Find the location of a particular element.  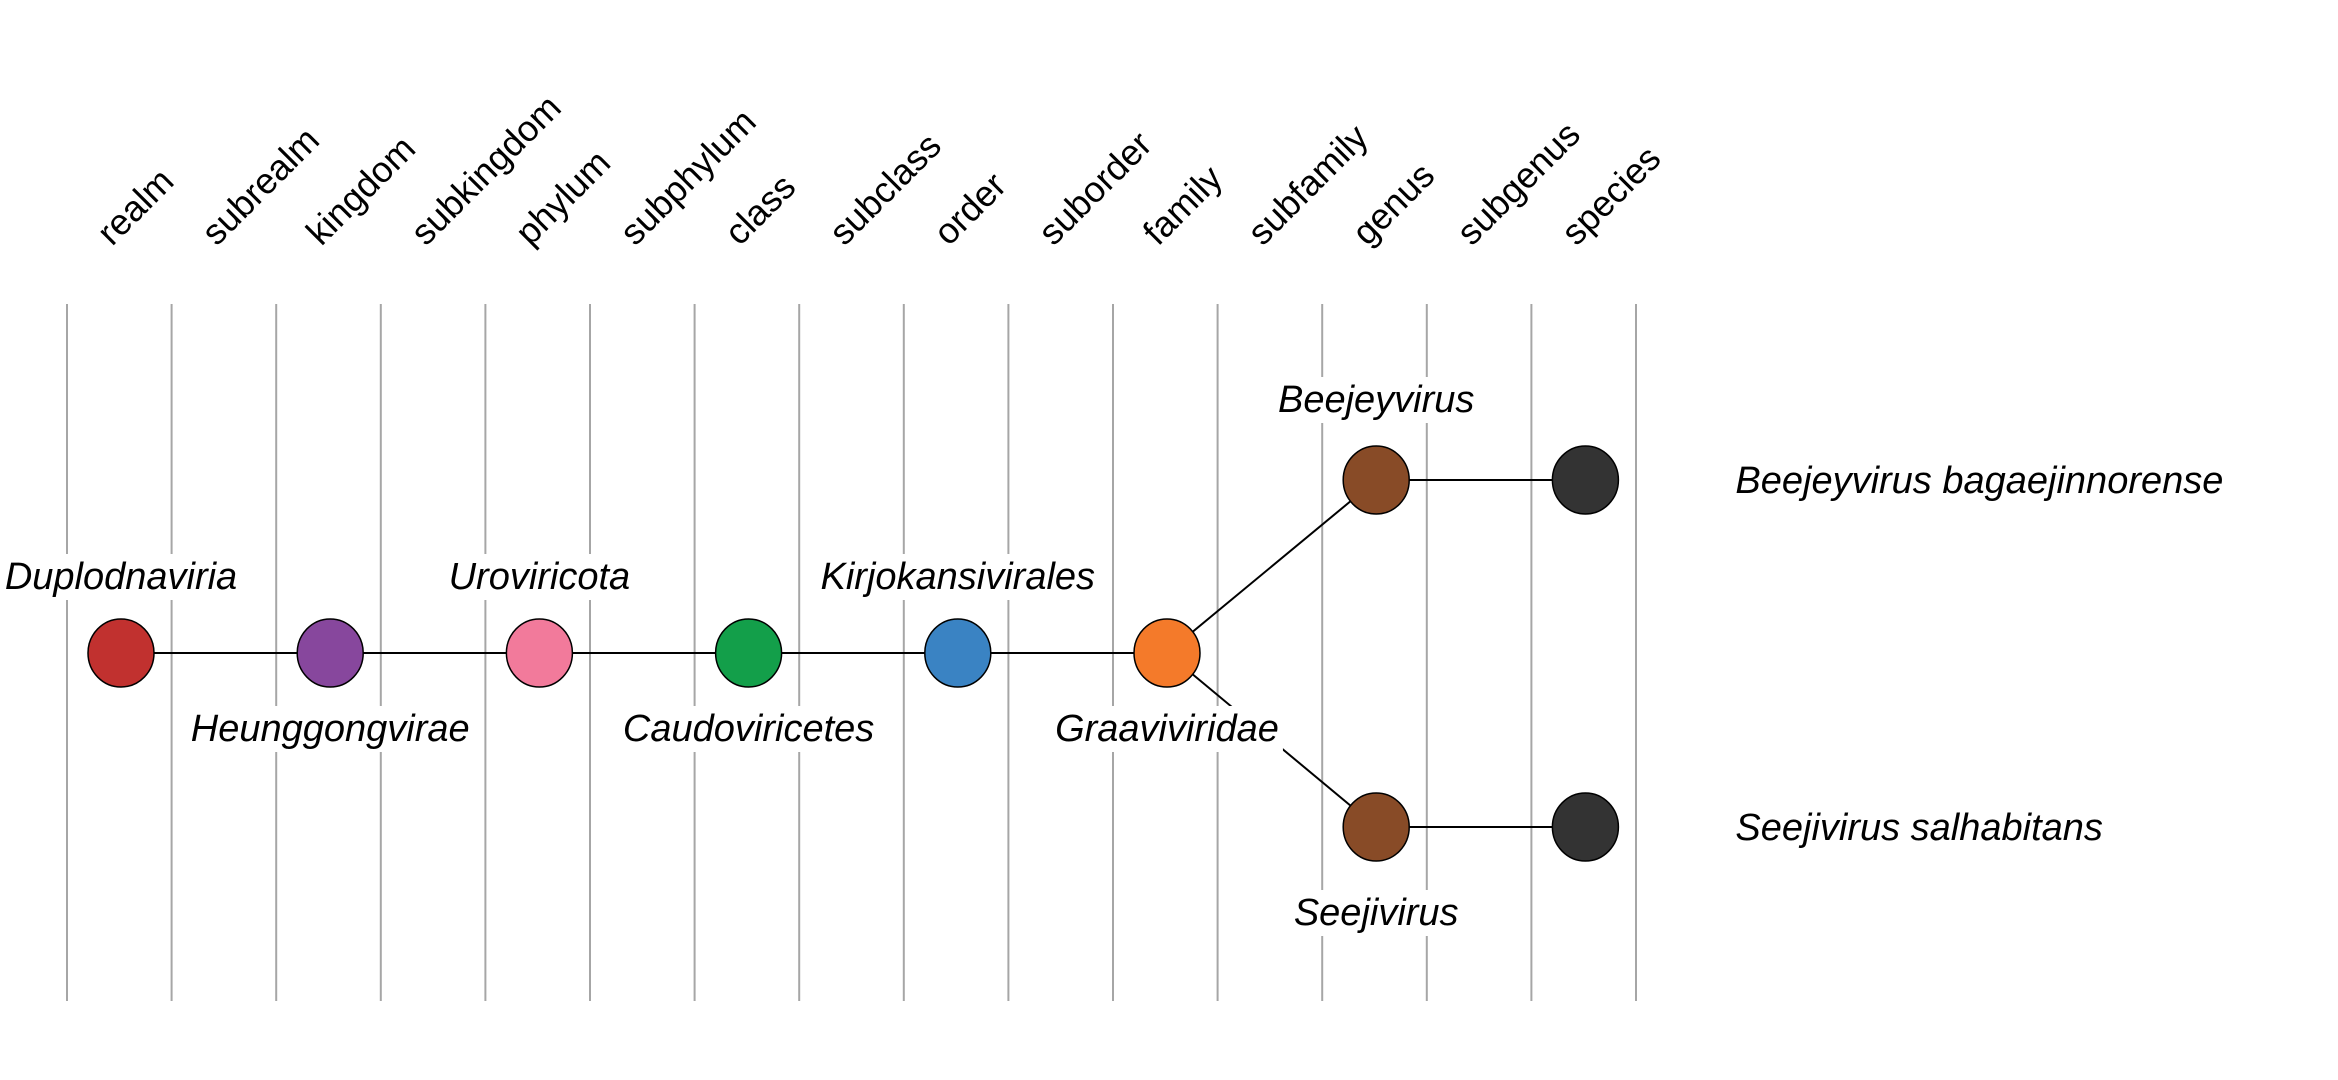

node-beejeyvirus-bagaejinnorense is located at coordinates (1585, 480).